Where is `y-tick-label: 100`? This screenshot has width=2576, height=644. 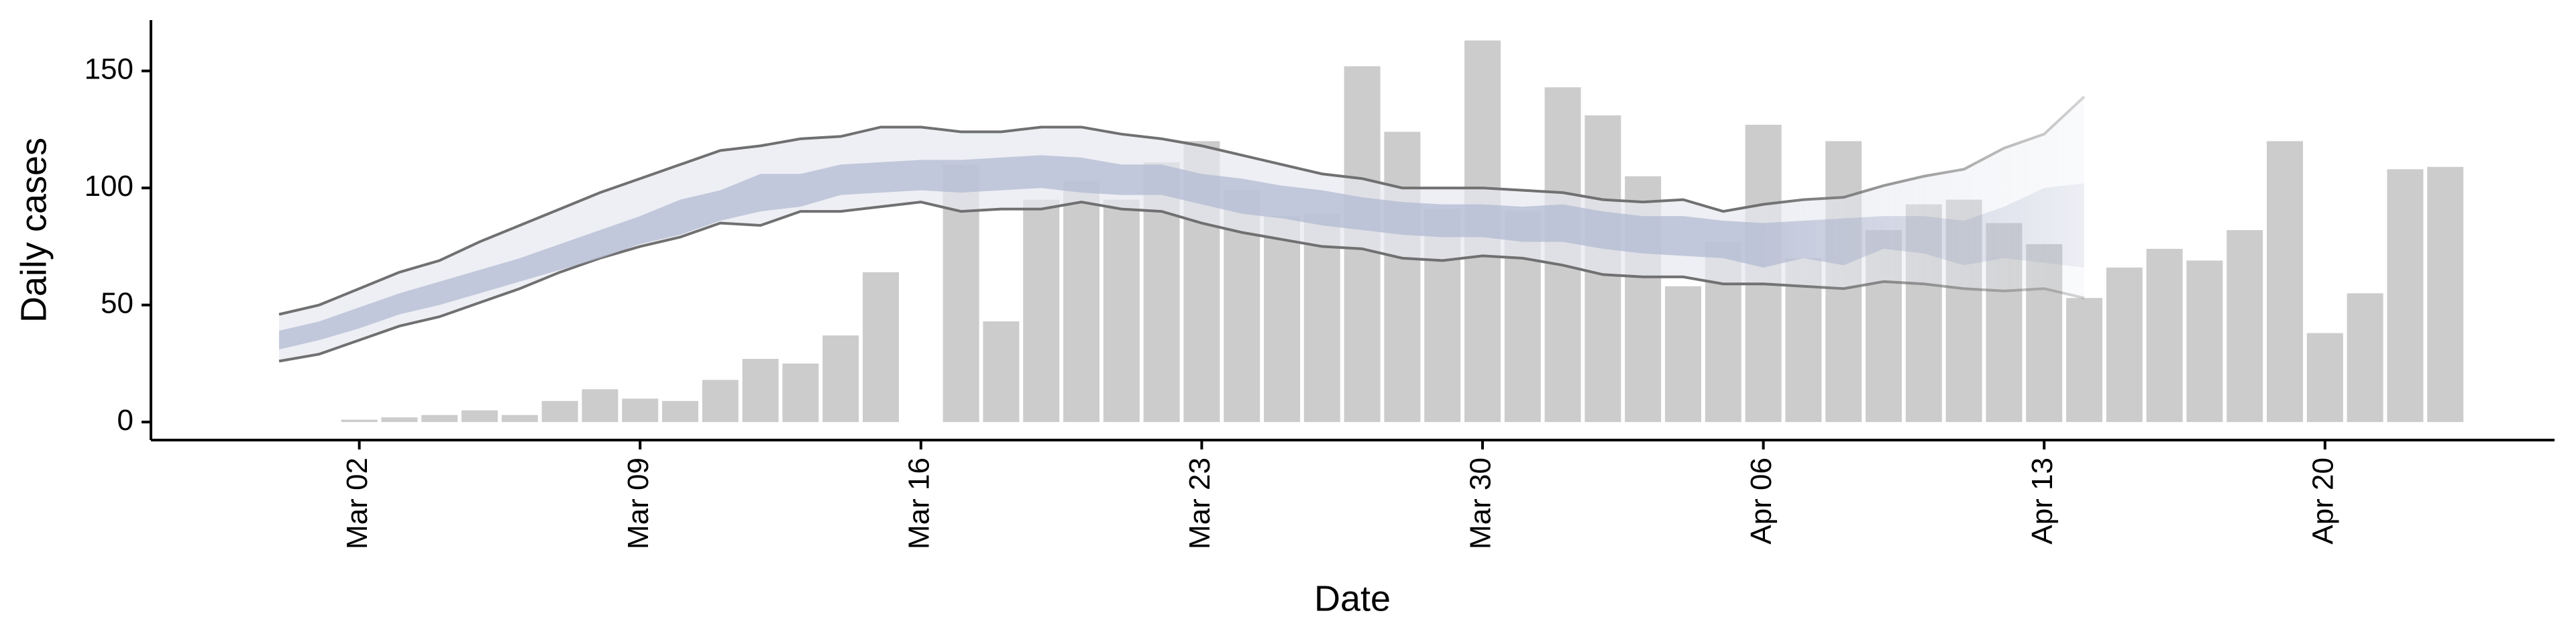
y-tick-label: 100 is located at coordinates (109, 186).